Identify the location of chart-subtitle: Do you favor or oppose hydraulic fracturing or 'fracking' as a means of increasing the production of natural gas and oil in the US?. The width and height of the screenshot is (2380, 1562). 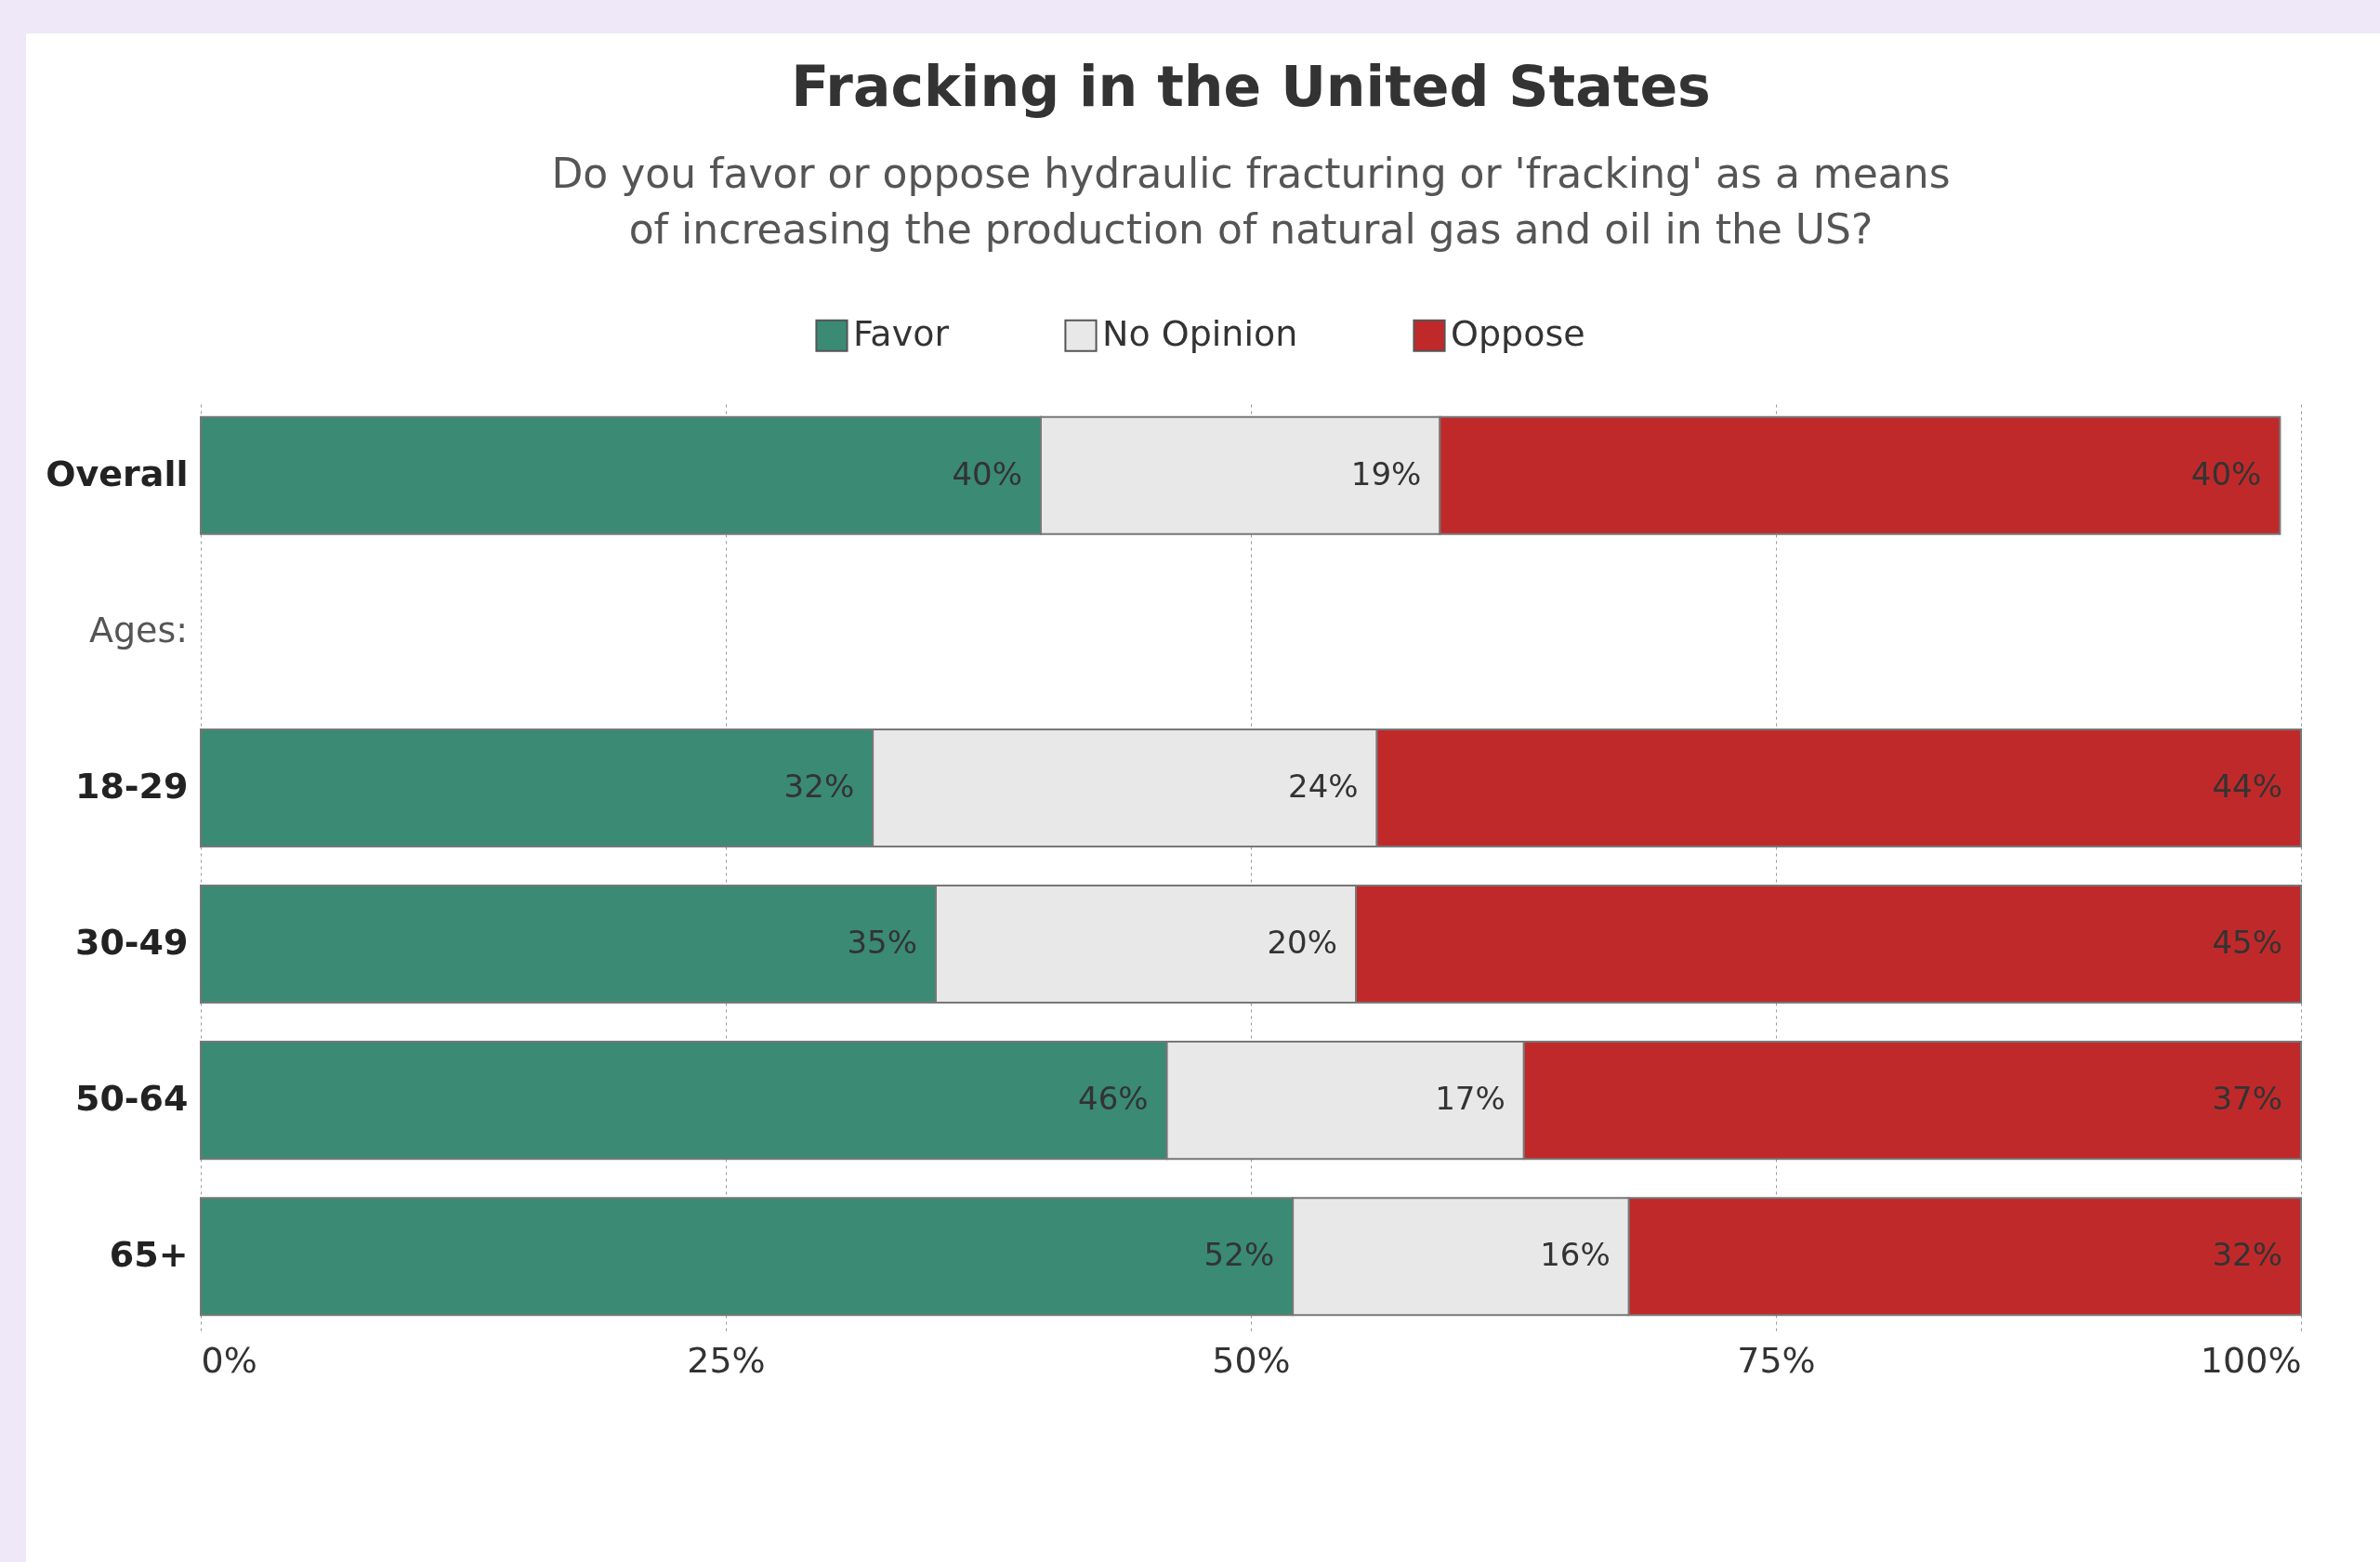
(1251, 201).